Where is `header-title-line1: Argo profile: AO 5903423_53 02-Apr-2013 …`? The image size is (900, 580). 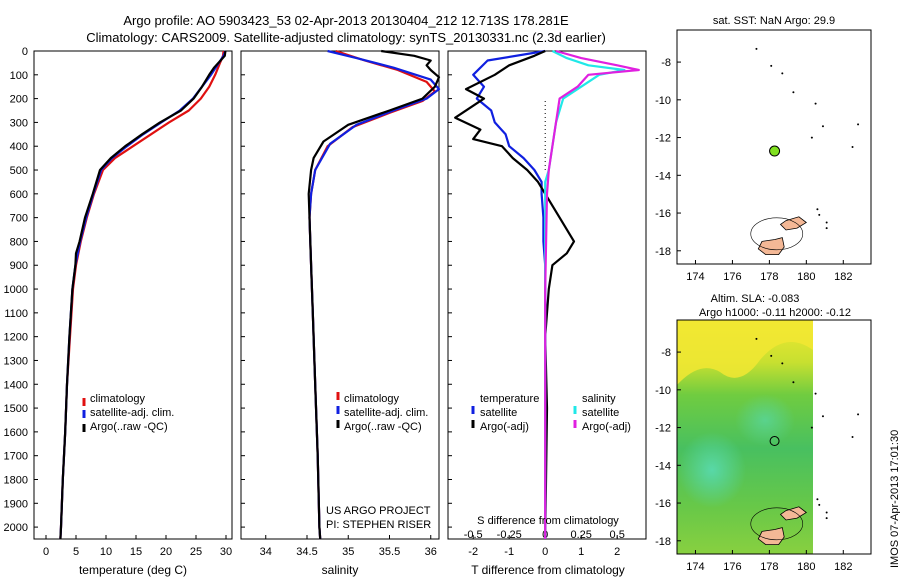 header-title-line1: Argo profile: AO 5903423_53 02-Apr-2013 … is located at coordinates (346, 20).